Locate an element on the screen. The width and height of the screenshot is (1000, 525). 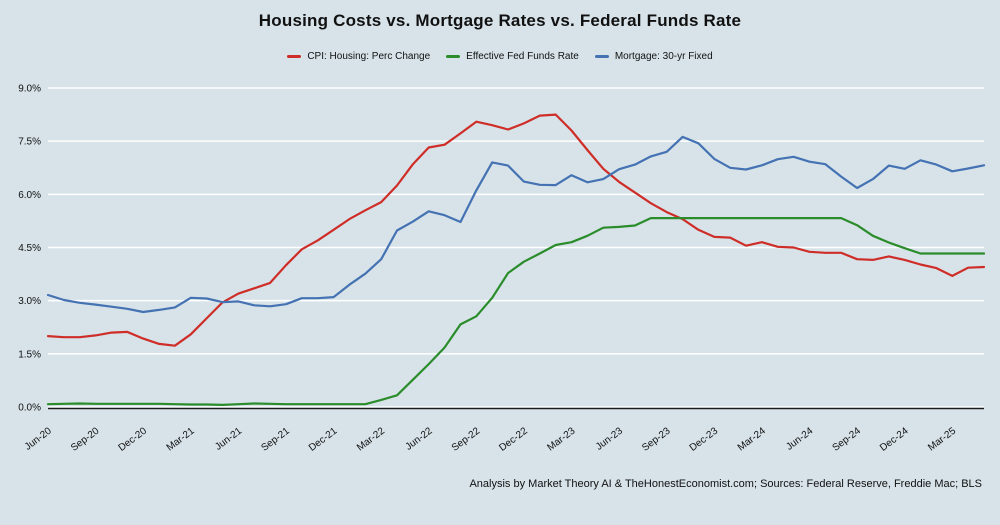
legend-swatch-green-icon is located at coordinates (453, 56).